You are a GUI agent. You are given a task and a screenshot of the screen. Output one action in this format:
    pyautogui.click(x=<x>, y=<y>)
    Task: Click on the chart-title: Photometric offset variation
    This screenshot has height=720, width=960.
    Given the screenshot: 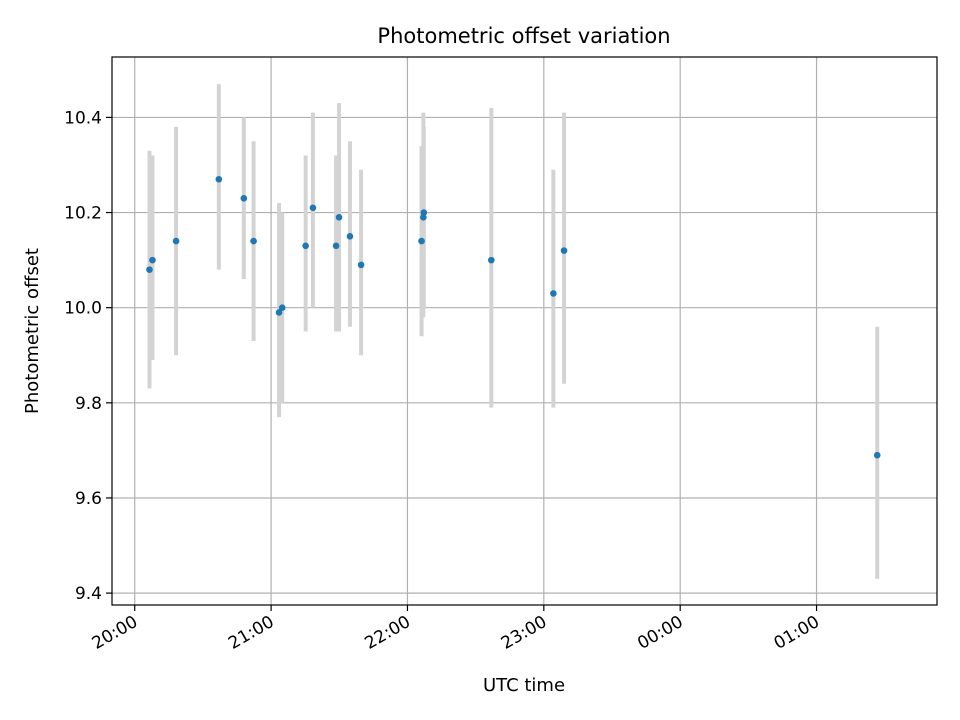 What is the action you would take?
    pyautogui.click(x=523, y=36)
    